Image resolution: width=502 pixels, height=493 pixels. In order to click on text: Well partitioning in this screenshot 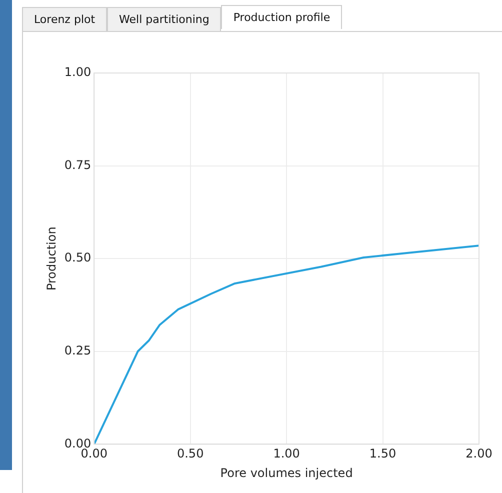, I will do `click(164, 19)`.